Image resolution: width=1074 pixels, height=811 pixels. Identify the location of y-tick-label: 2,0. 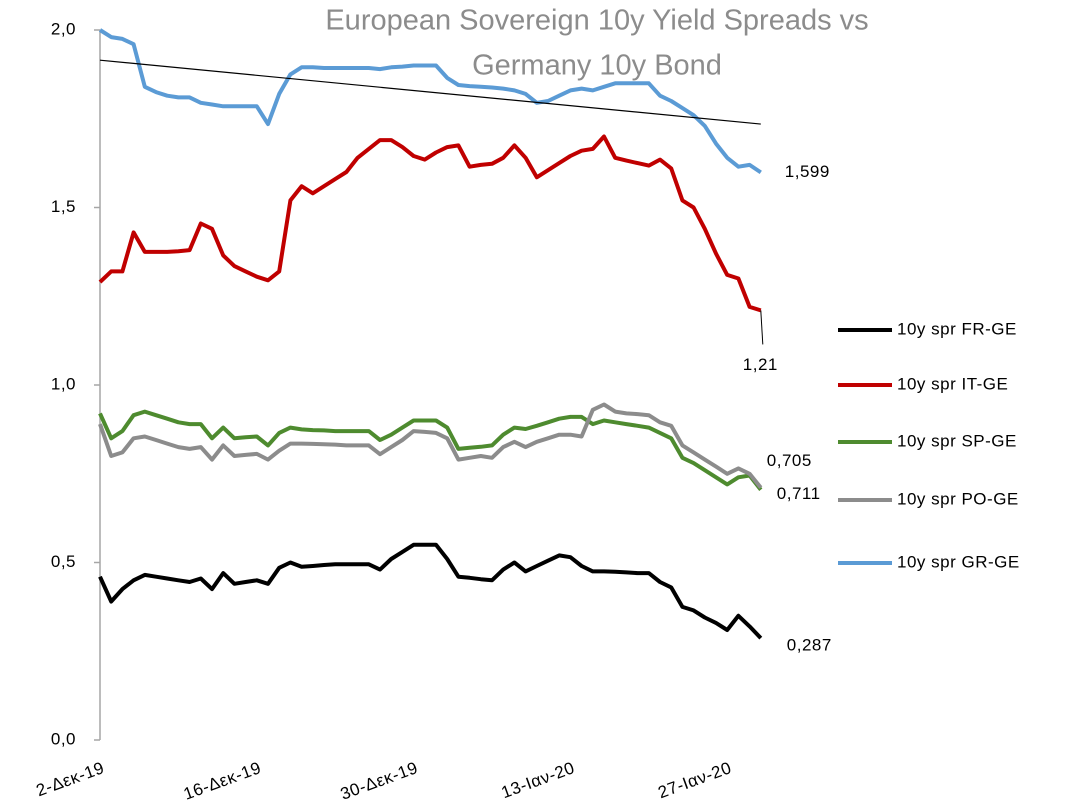
(63, 28).